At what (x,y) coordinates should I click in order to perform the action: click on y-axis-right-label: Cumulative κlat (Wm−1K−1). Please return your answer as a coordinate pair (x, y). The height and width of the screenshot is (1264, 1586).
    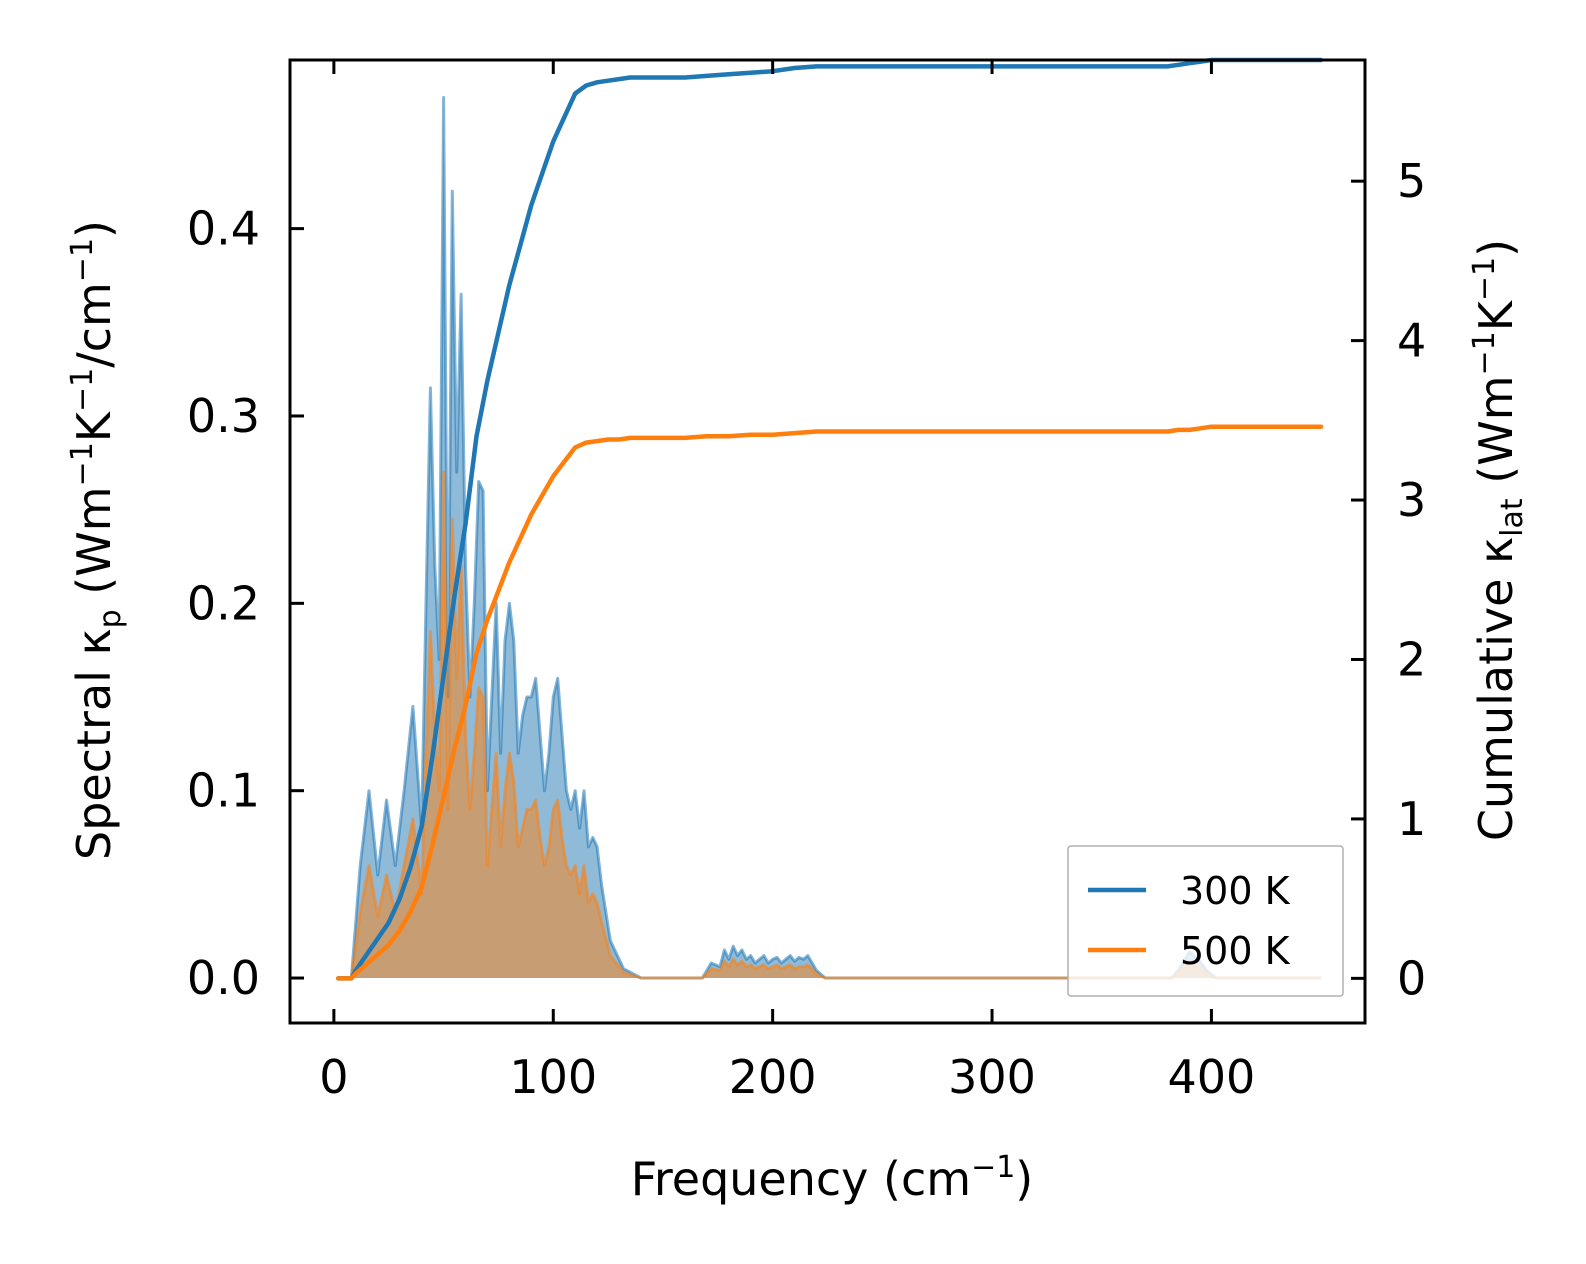
    Looking at the image, I should click on (1498, 540).